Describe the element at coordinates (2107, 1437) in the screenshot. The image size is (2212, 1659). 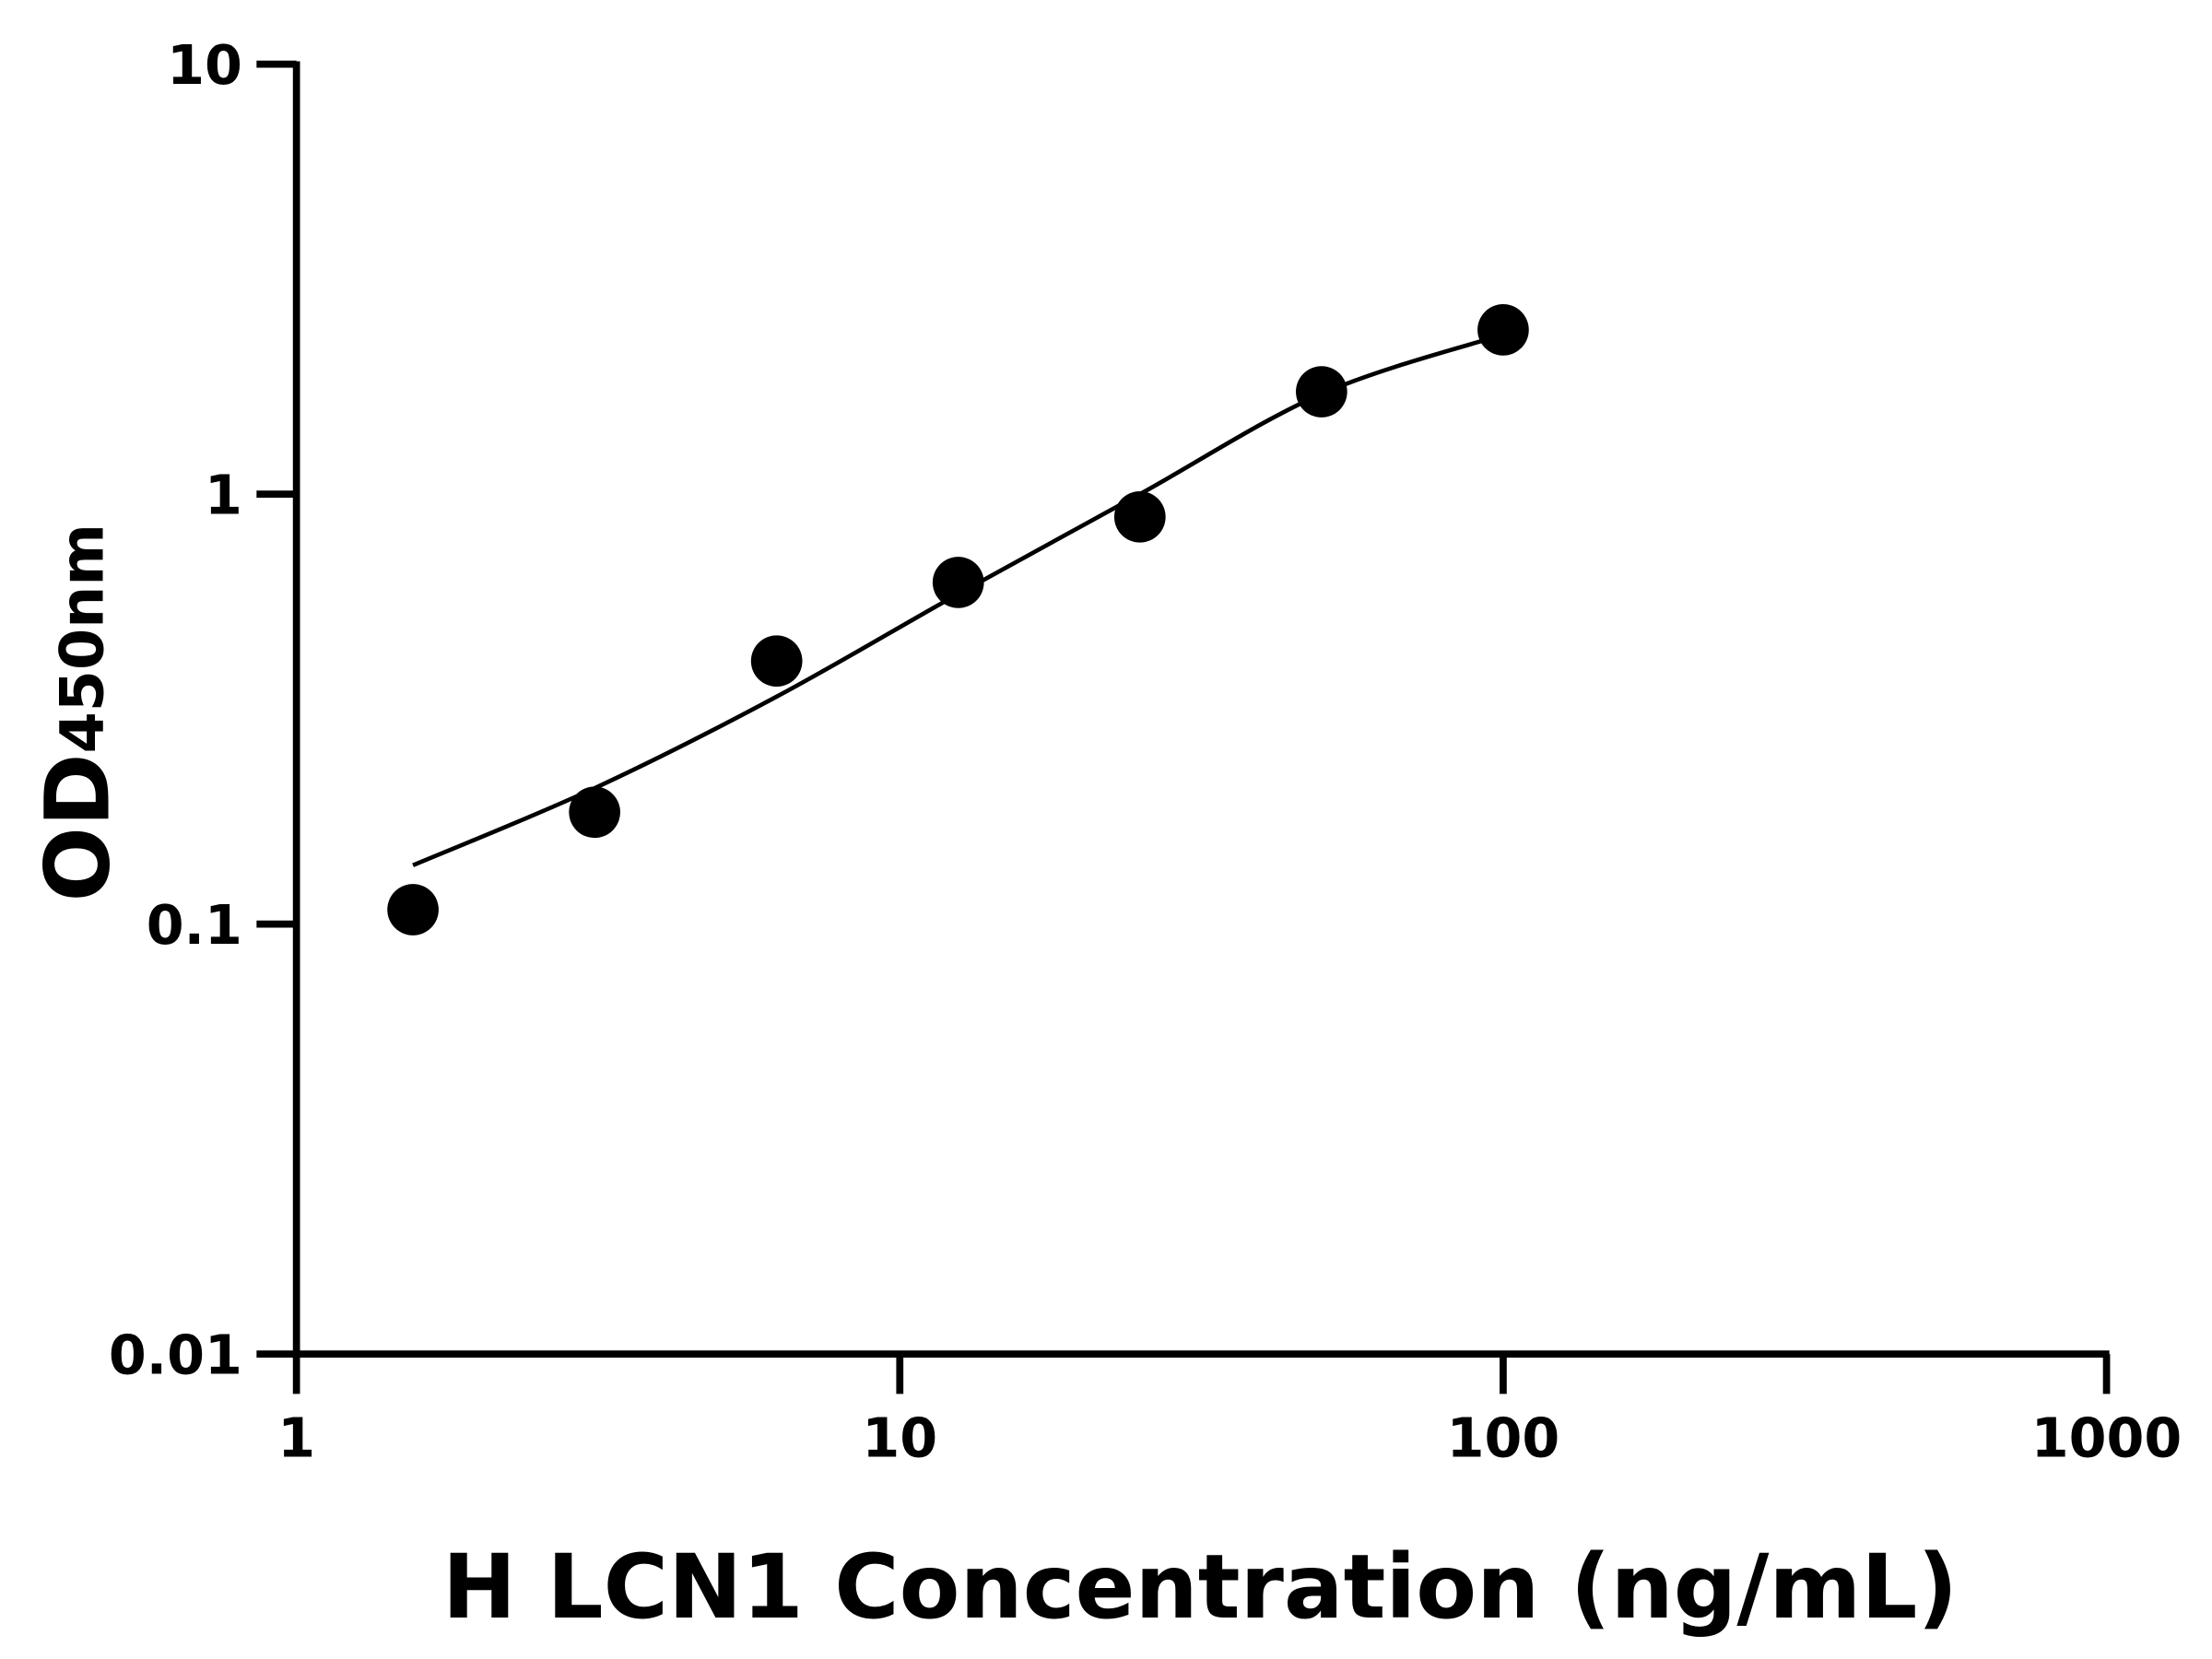
I see `x-tick-label: 1000` at that location.